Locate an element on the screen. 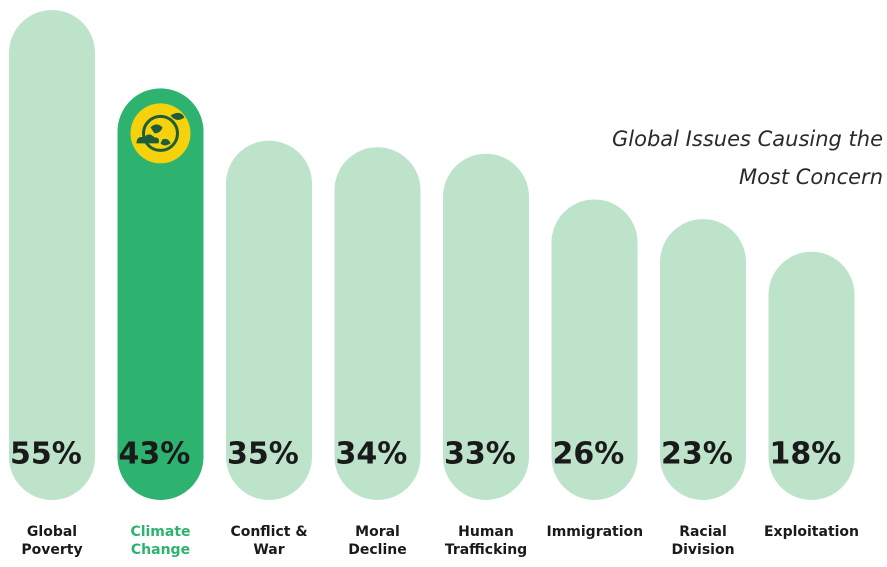  climate-icon is located at coordinates (160, 133).